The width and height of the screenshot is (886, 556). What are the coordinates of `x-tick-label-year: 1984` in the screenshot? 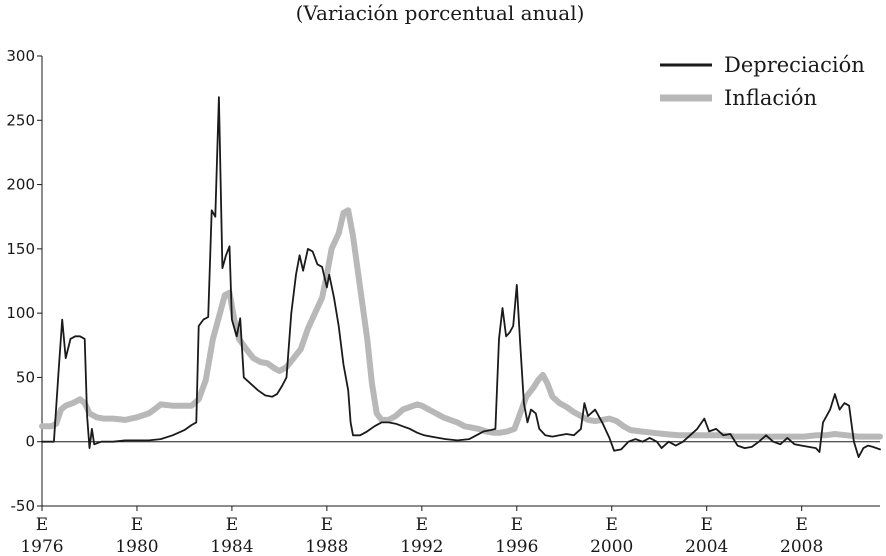 It's located at (231, 546).